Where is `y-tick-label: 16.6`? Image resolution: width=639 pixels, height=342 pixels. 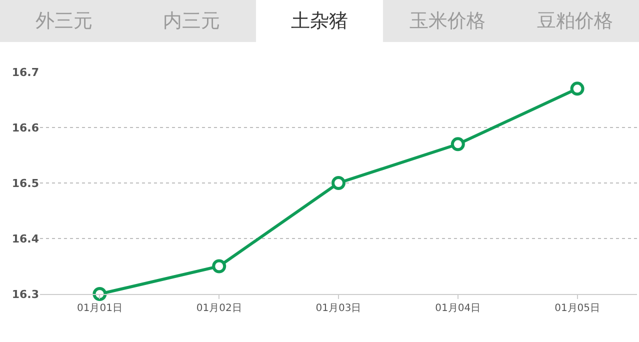
y-tick-label: 16.6 is located at coordinates (26, 127).